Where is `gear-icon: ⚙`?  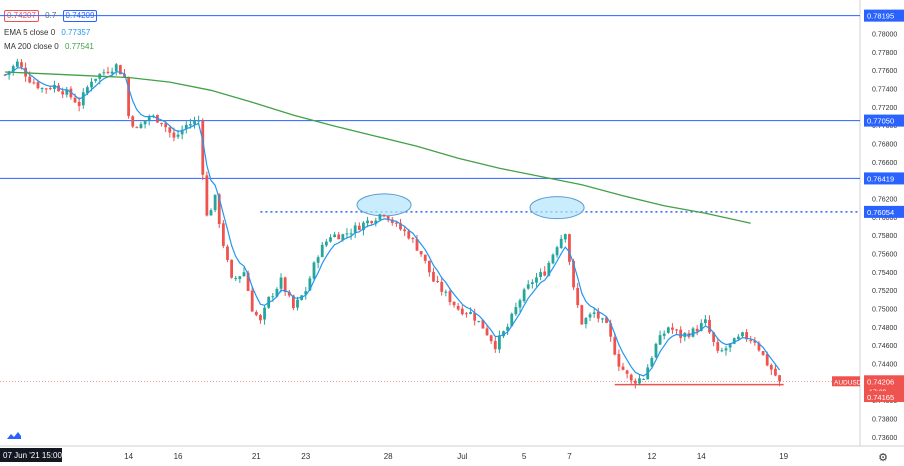
gear-icon: ⚙ is located at coordinates (883, 458).